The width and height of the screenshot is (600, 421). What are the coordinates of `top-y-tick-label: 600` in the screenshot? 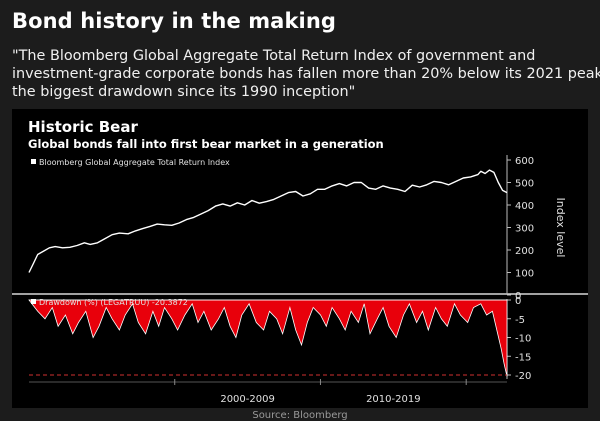 It's located at (524, 161).